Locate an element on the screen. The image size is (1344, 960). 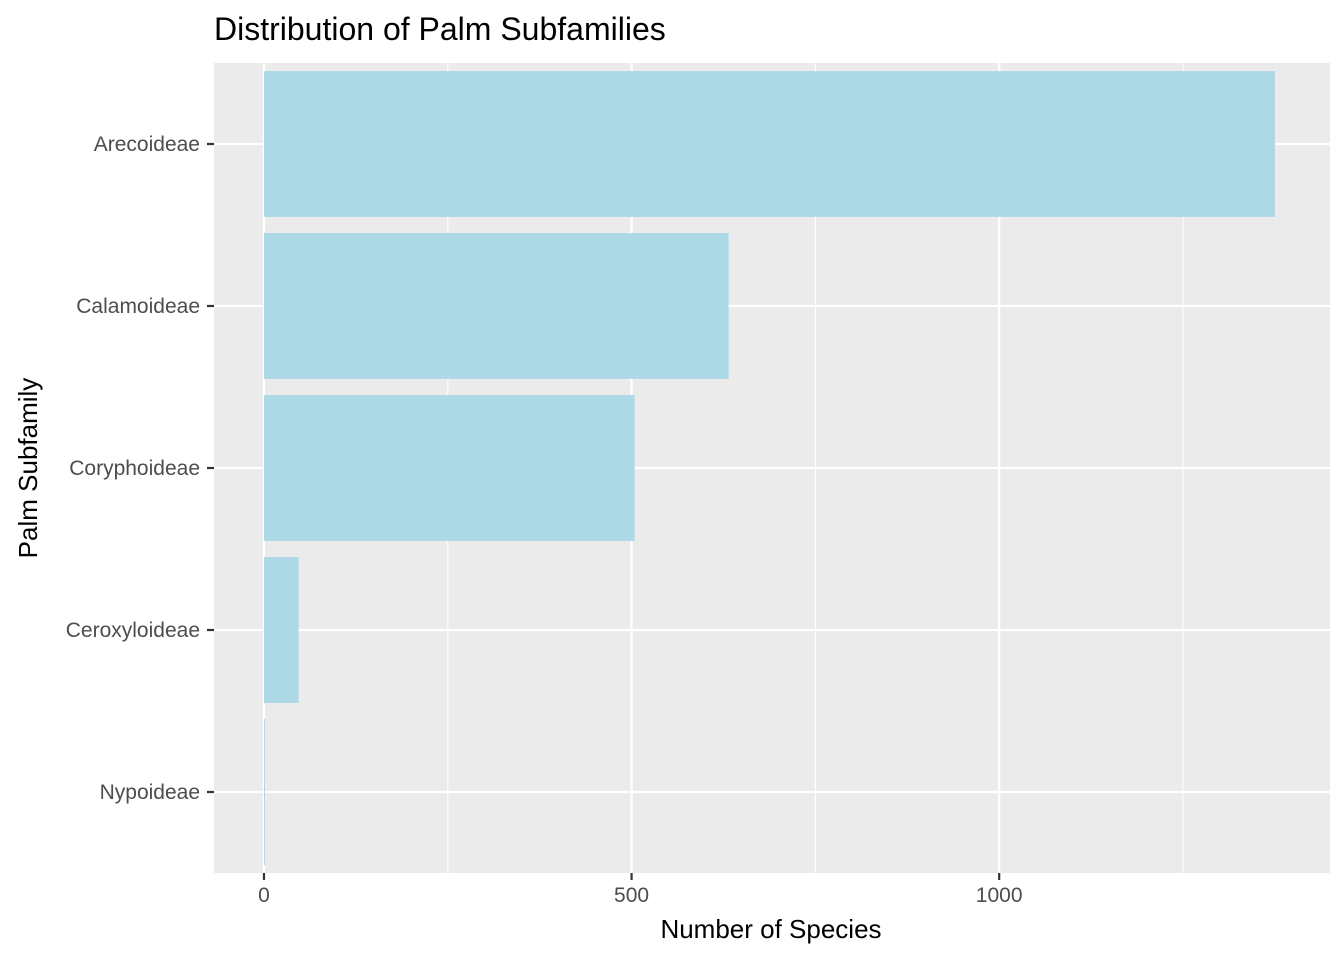
x-axis: 0 500 1000 is located at coordinates (640, 890).